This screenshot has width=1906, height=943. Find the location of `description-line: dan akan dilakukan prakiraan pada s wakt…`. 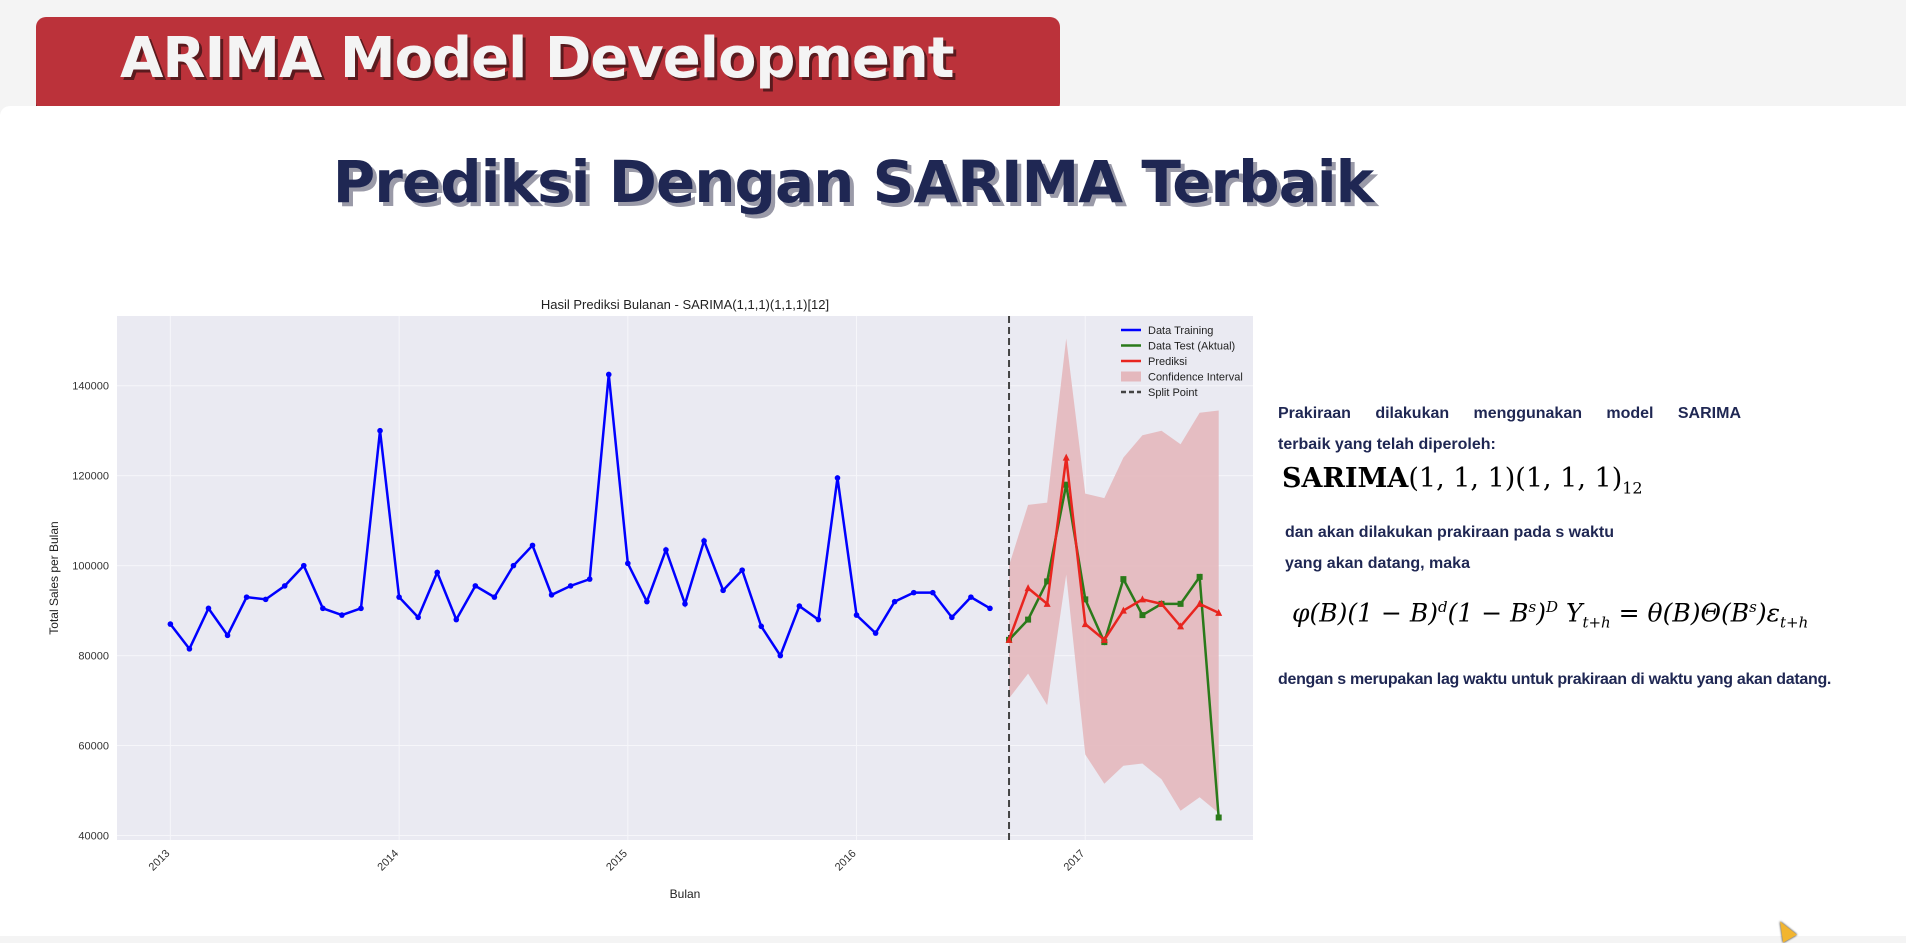

description-line: dan akan dilakukan prakiraan pada s wakt… is located at coordinates (1450, 532).